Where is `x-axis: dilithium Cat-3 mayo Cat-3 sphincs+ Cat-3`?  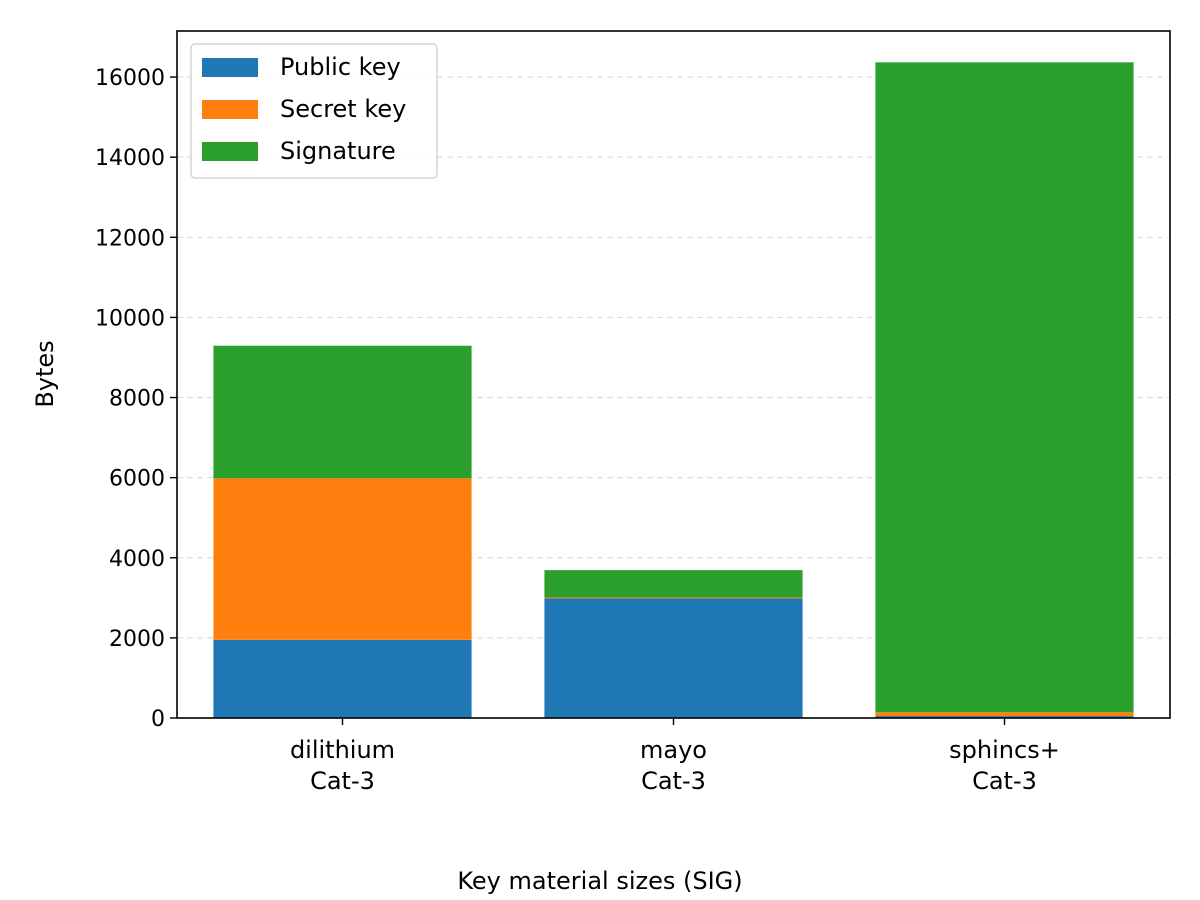 x-axis: dilithium Cat-3 mayo Cat-3 sphincs+ Cat-3 is located at coordinates (675, 756).